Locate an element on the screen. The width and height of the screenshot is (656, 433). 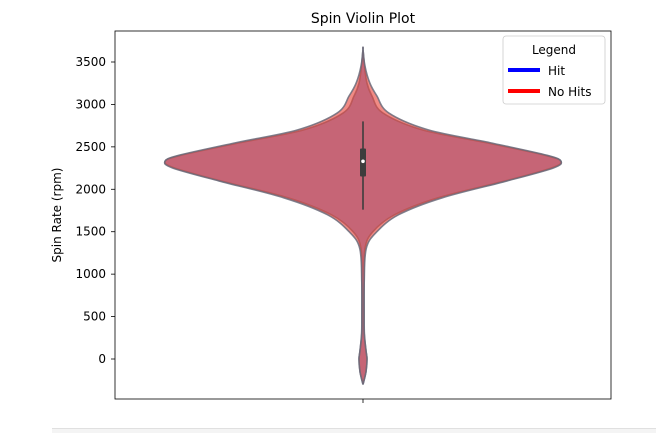
legend-box is located at coordinates (554, 70).